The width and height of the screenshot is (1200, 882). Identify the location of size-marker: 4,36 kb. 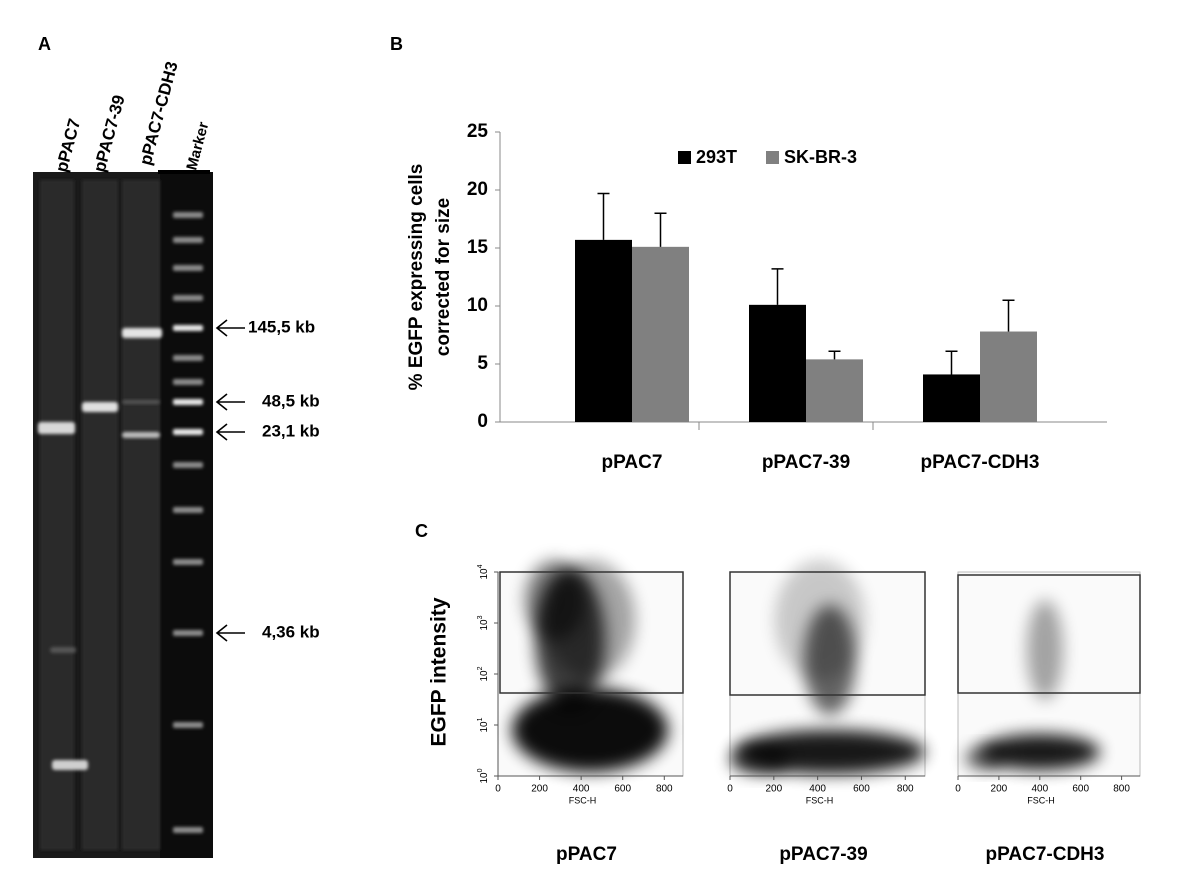
(291, 631).